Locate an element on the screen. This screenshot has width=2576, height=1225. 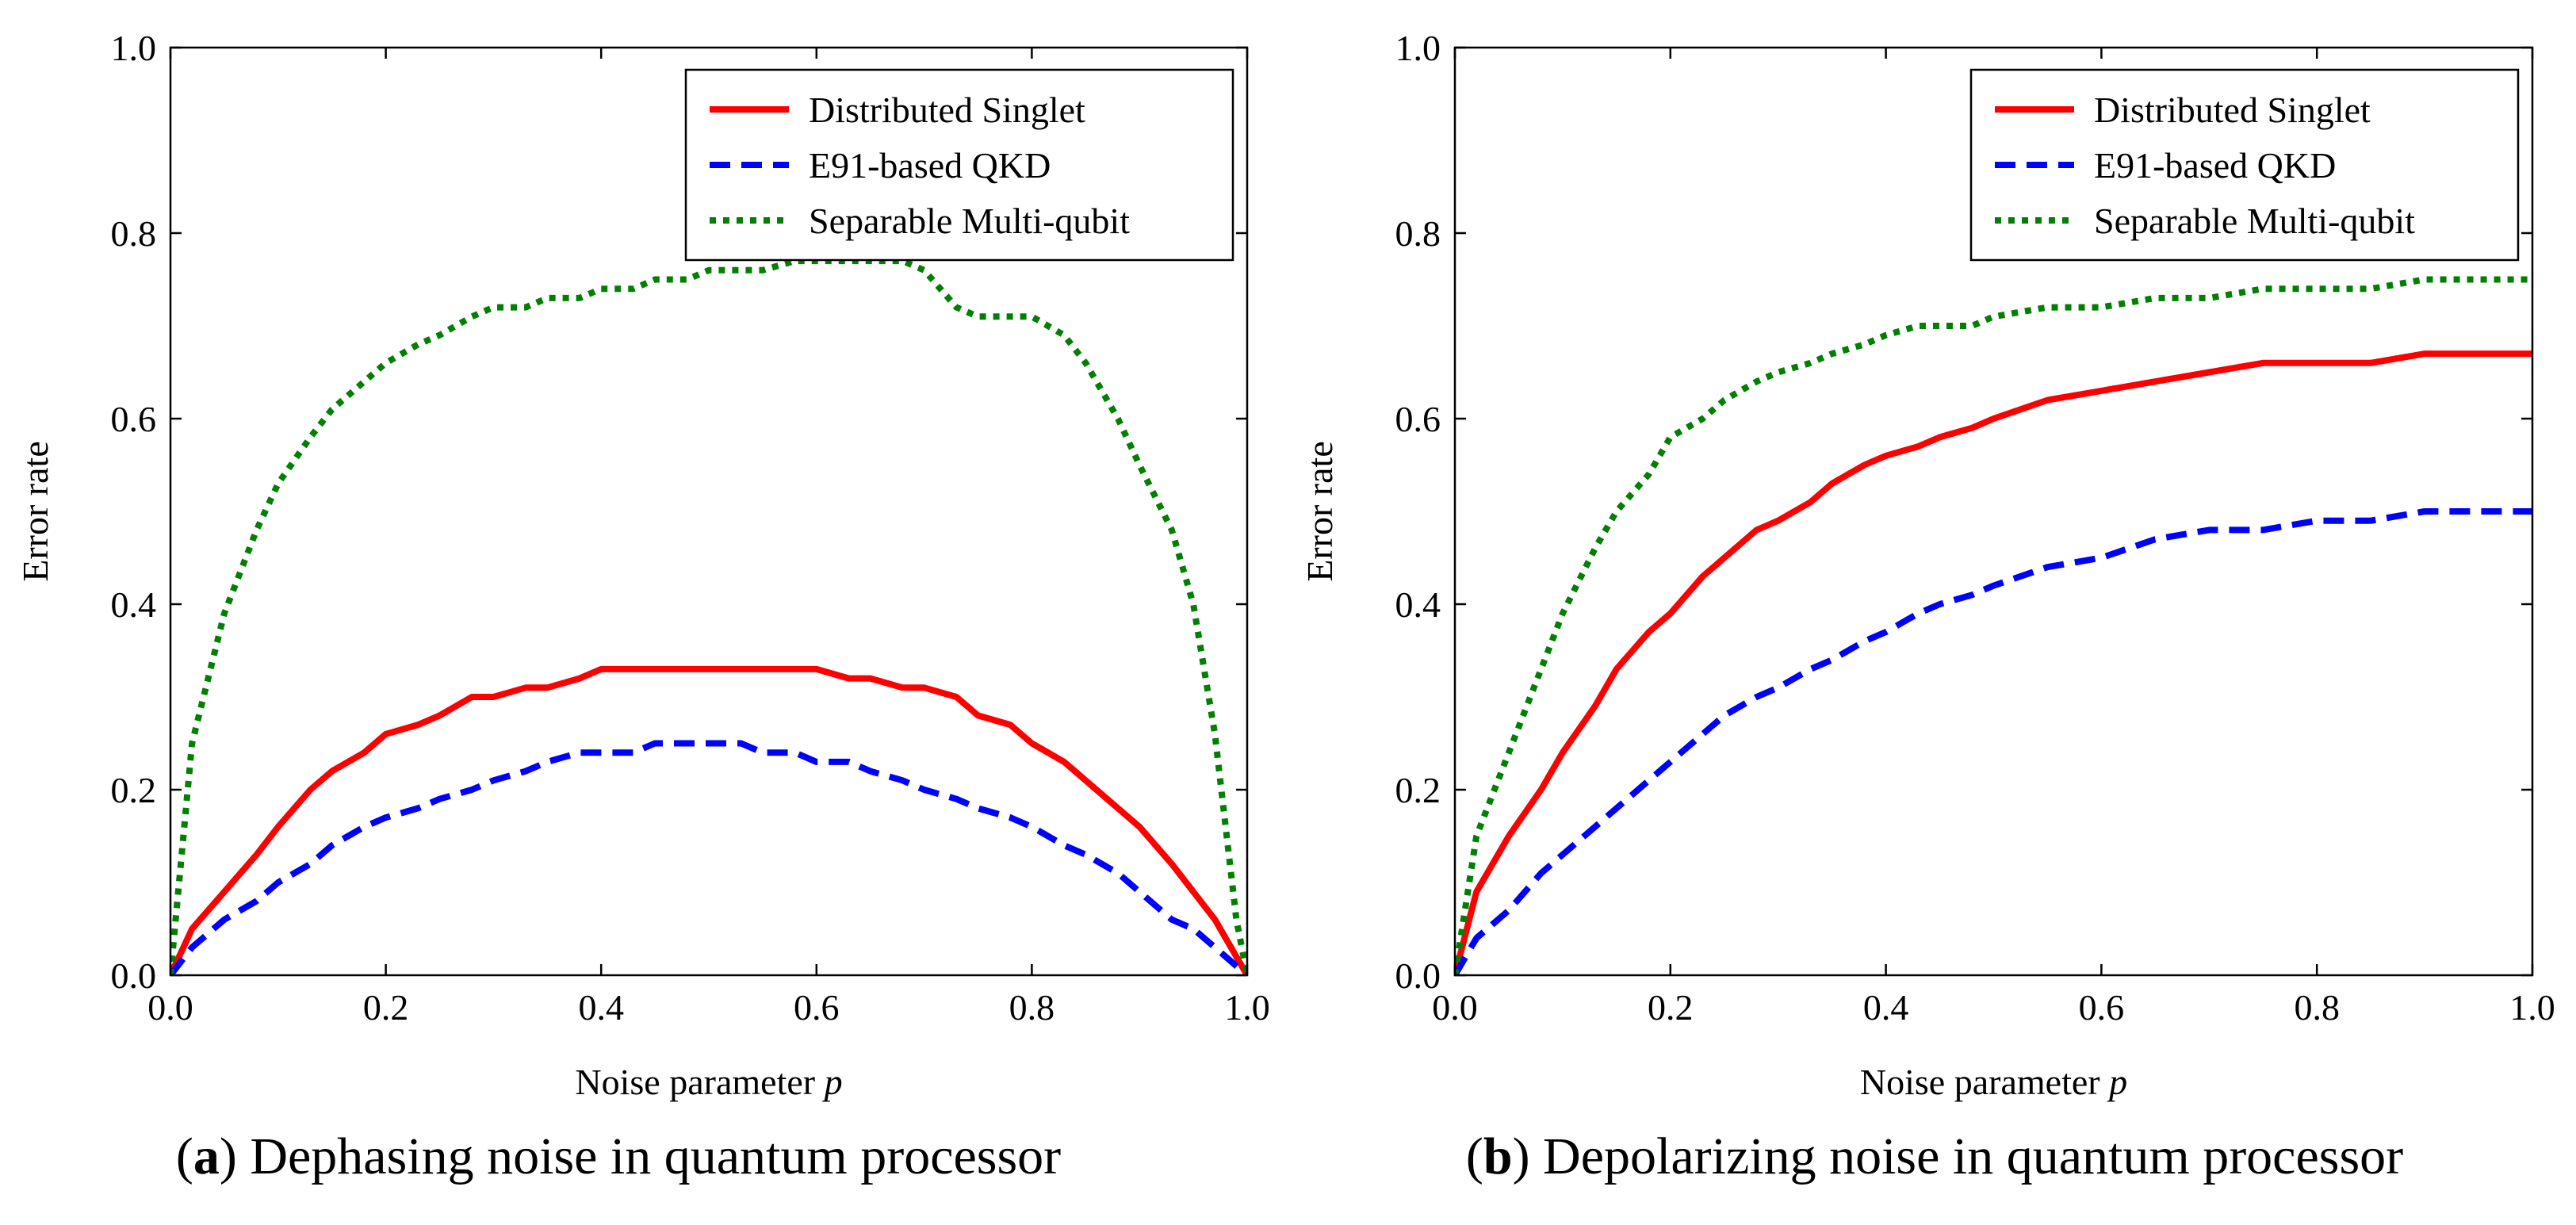
series-distributed-singlet-line is located at coordinates (708, 820).